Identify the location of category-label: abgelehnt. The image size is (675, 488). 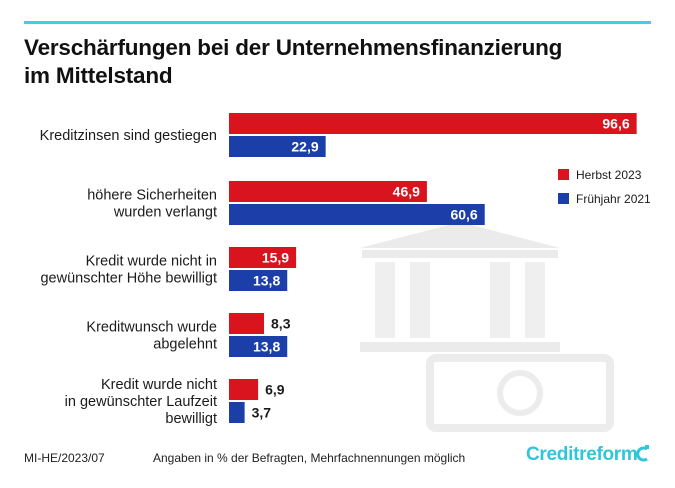
(185, 345).